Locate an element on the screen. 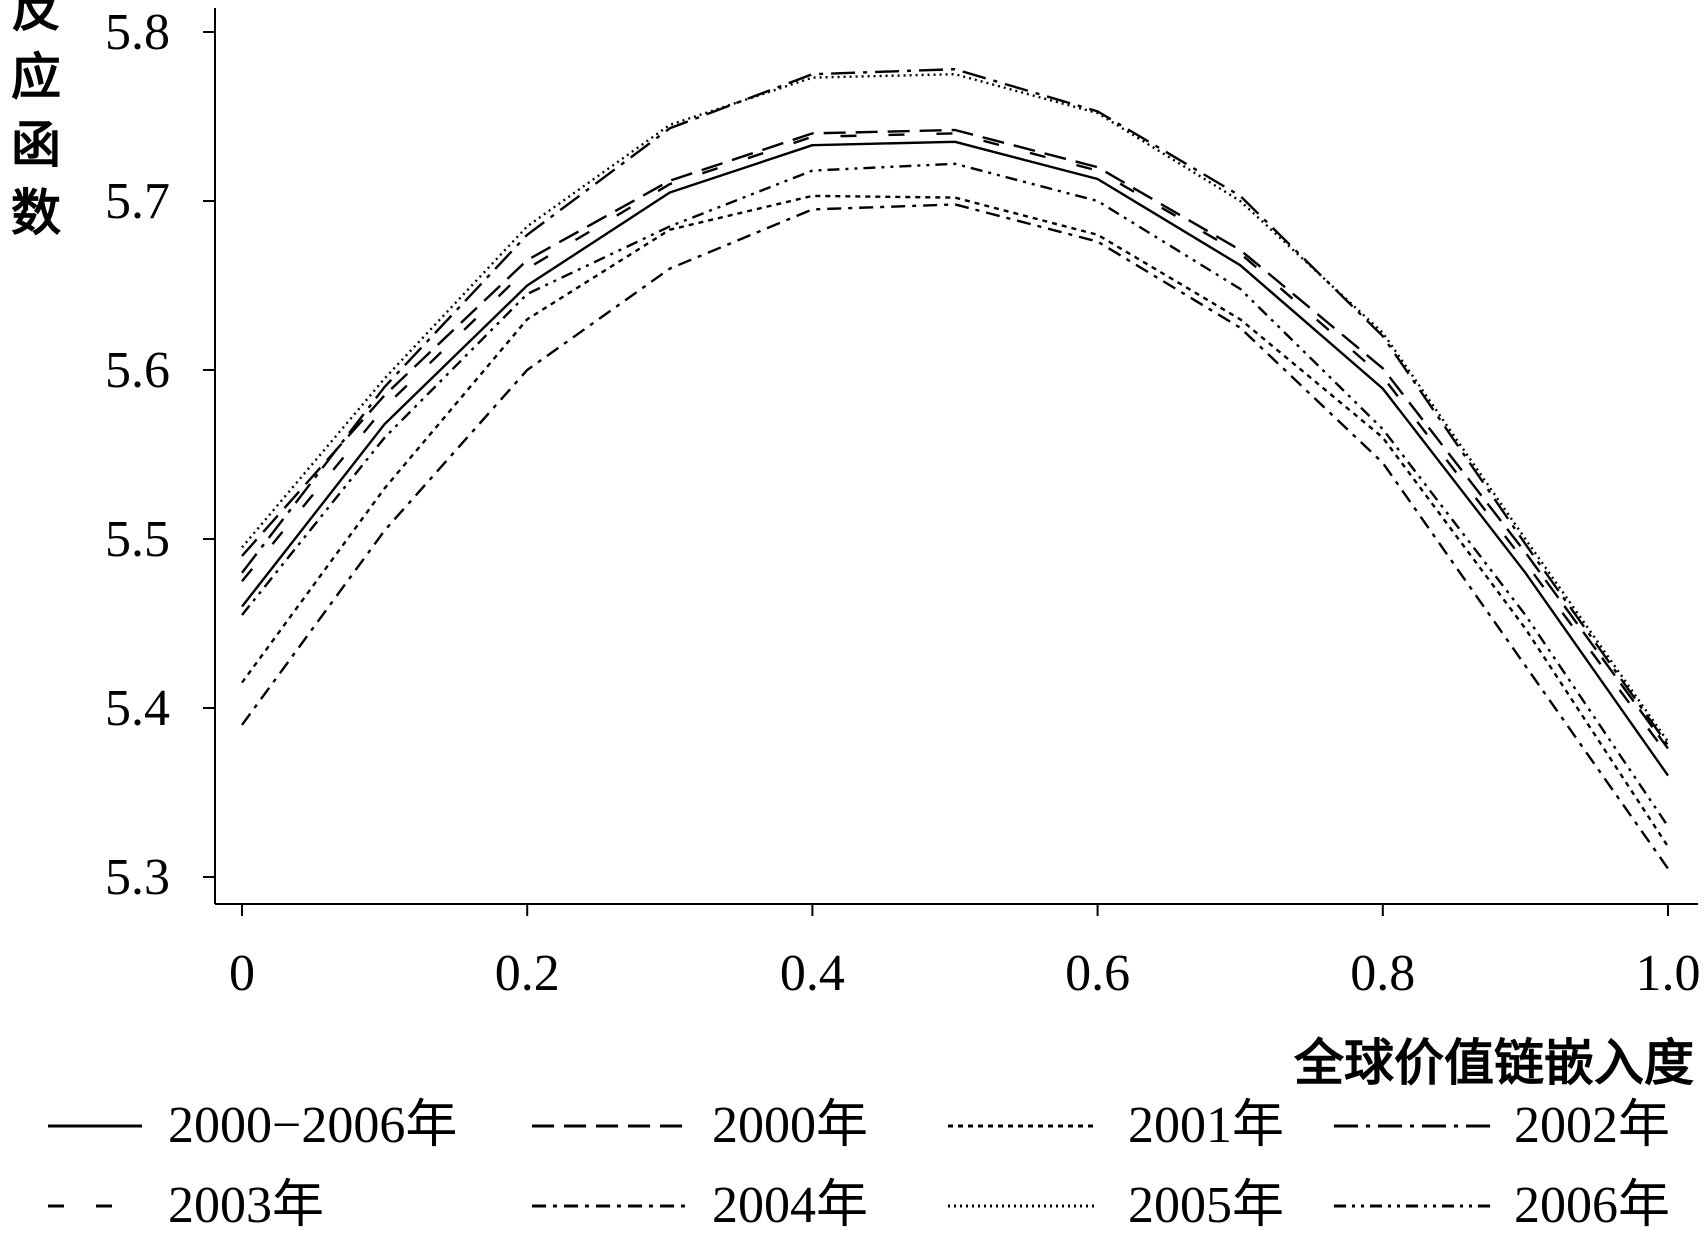  y-tick-label: 5.3 is located at coordinates (137, 877).